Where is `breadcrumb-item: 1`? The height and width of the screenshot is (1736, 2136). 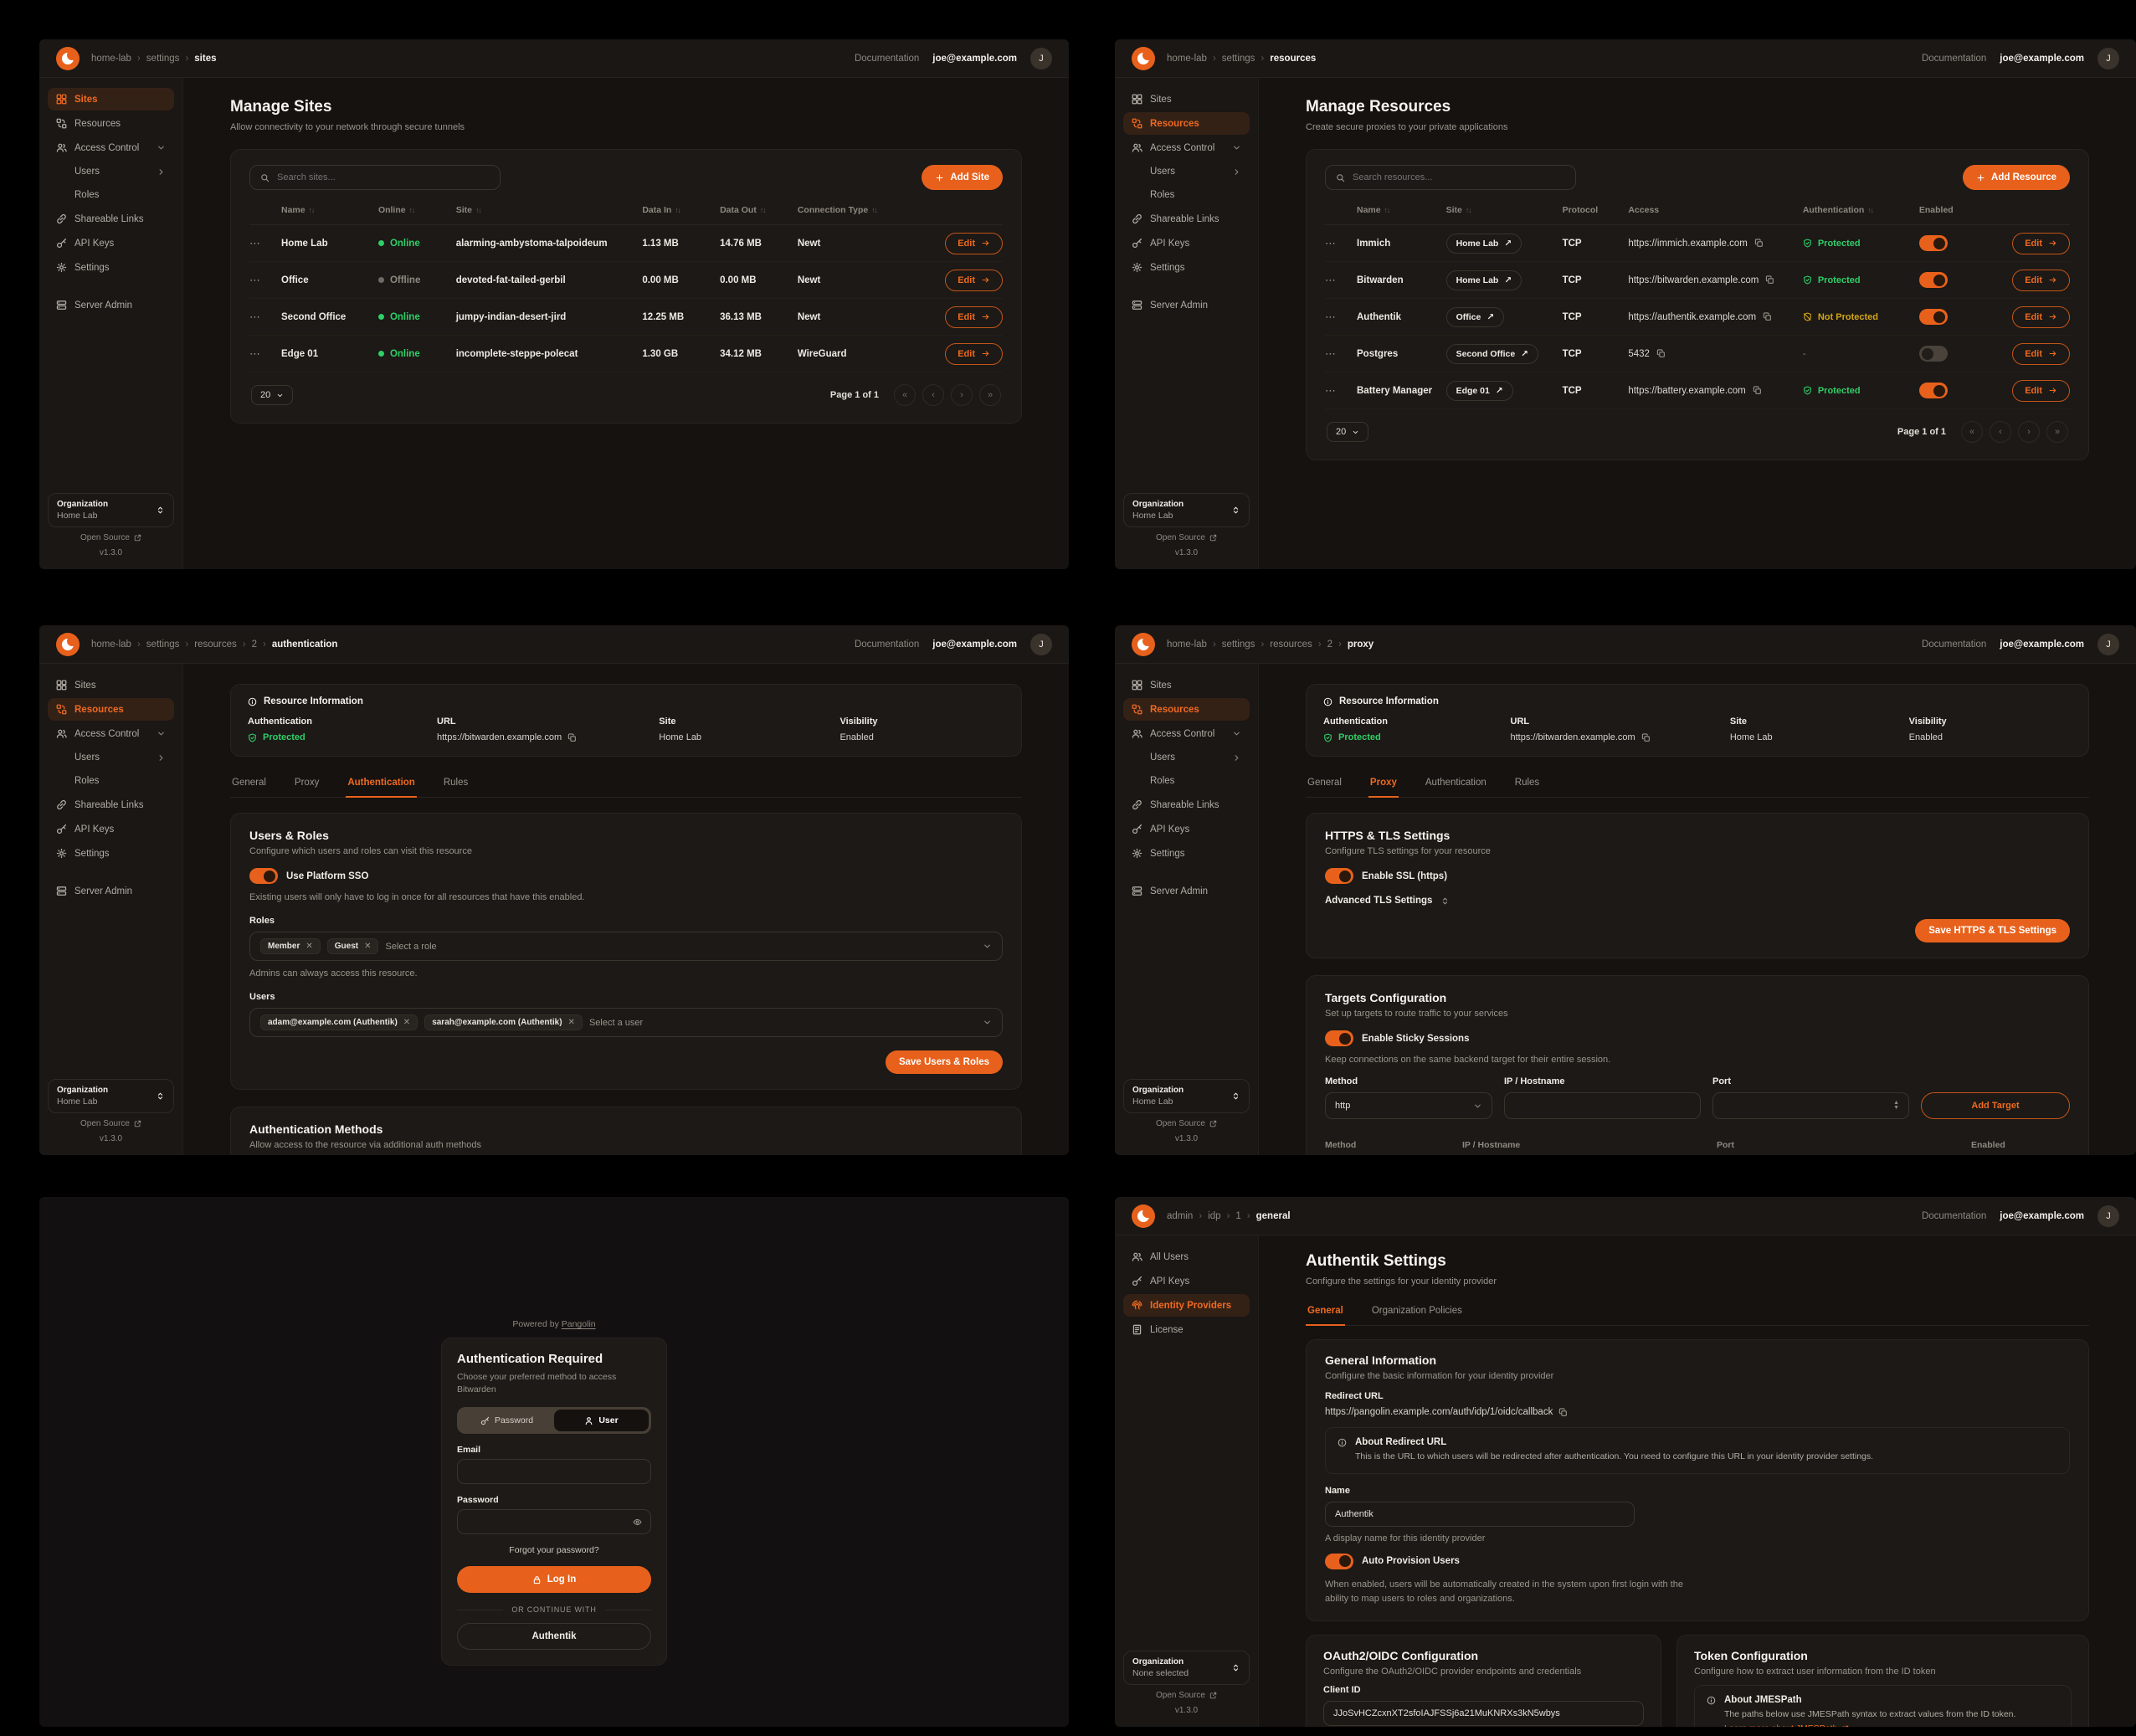
breadcrumb-item: 1 is located at coordinates (1242, 1216).